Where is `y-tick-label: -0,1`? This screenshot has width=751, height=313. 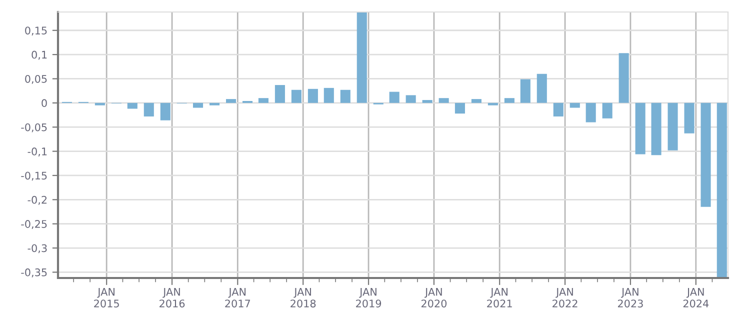
y-tick-label: -0,1 is located at coordinates (37, 152).